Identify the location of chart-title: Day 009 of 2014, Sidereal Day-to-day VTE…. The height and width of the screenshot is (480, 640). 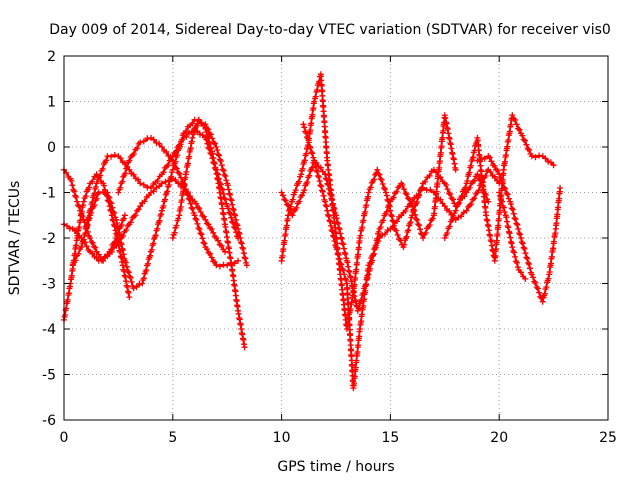
(330, 30).